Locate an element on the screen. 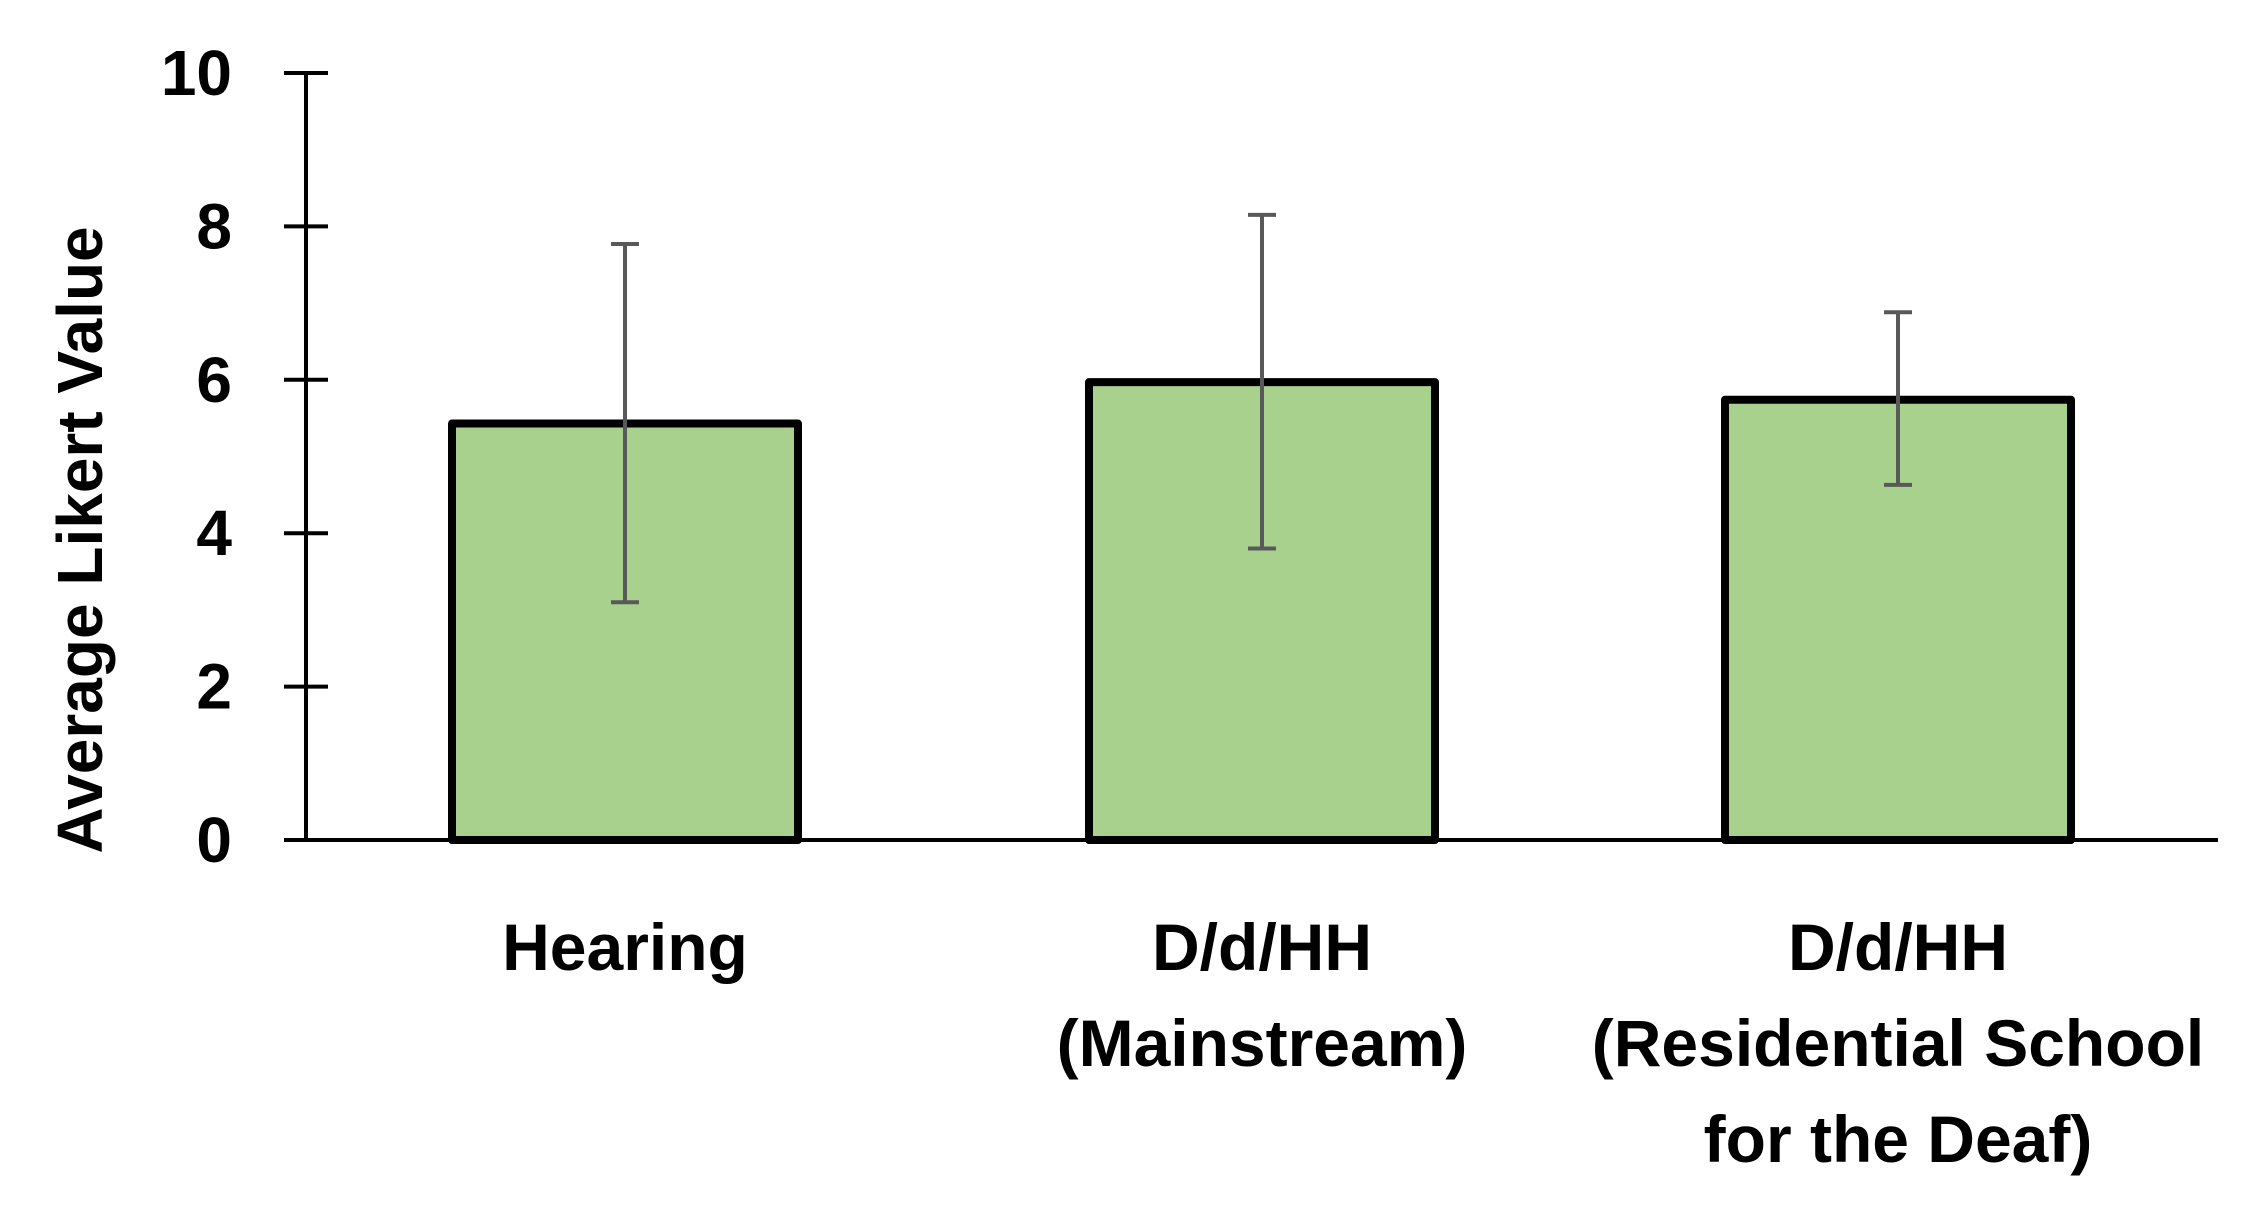 The image size is (2262, 1224). y-tick-label: 0 is located at coordinates (214, 840).